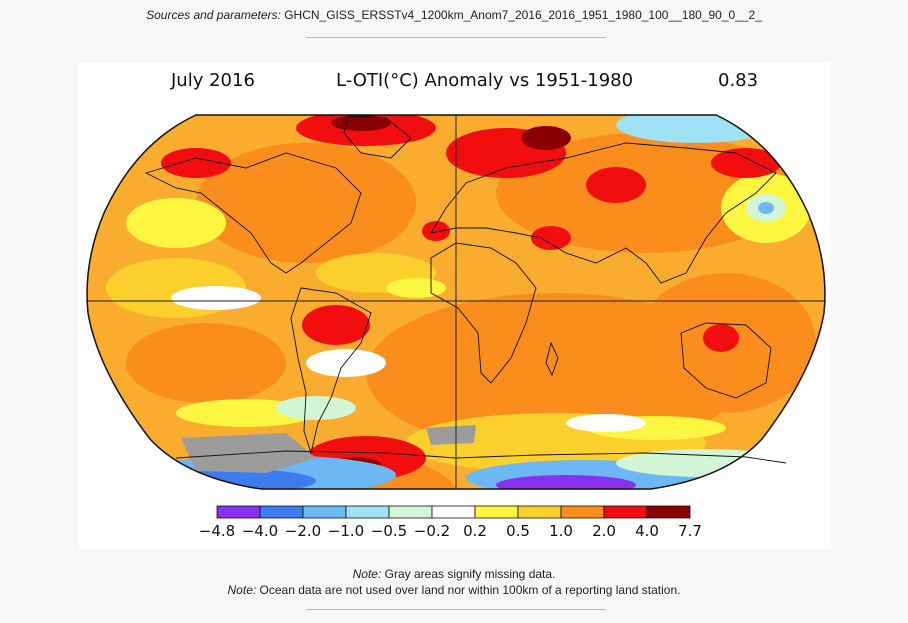 This screenshot has height=623, width=908. I want to click on field-red-mideast, so click(551, 238).